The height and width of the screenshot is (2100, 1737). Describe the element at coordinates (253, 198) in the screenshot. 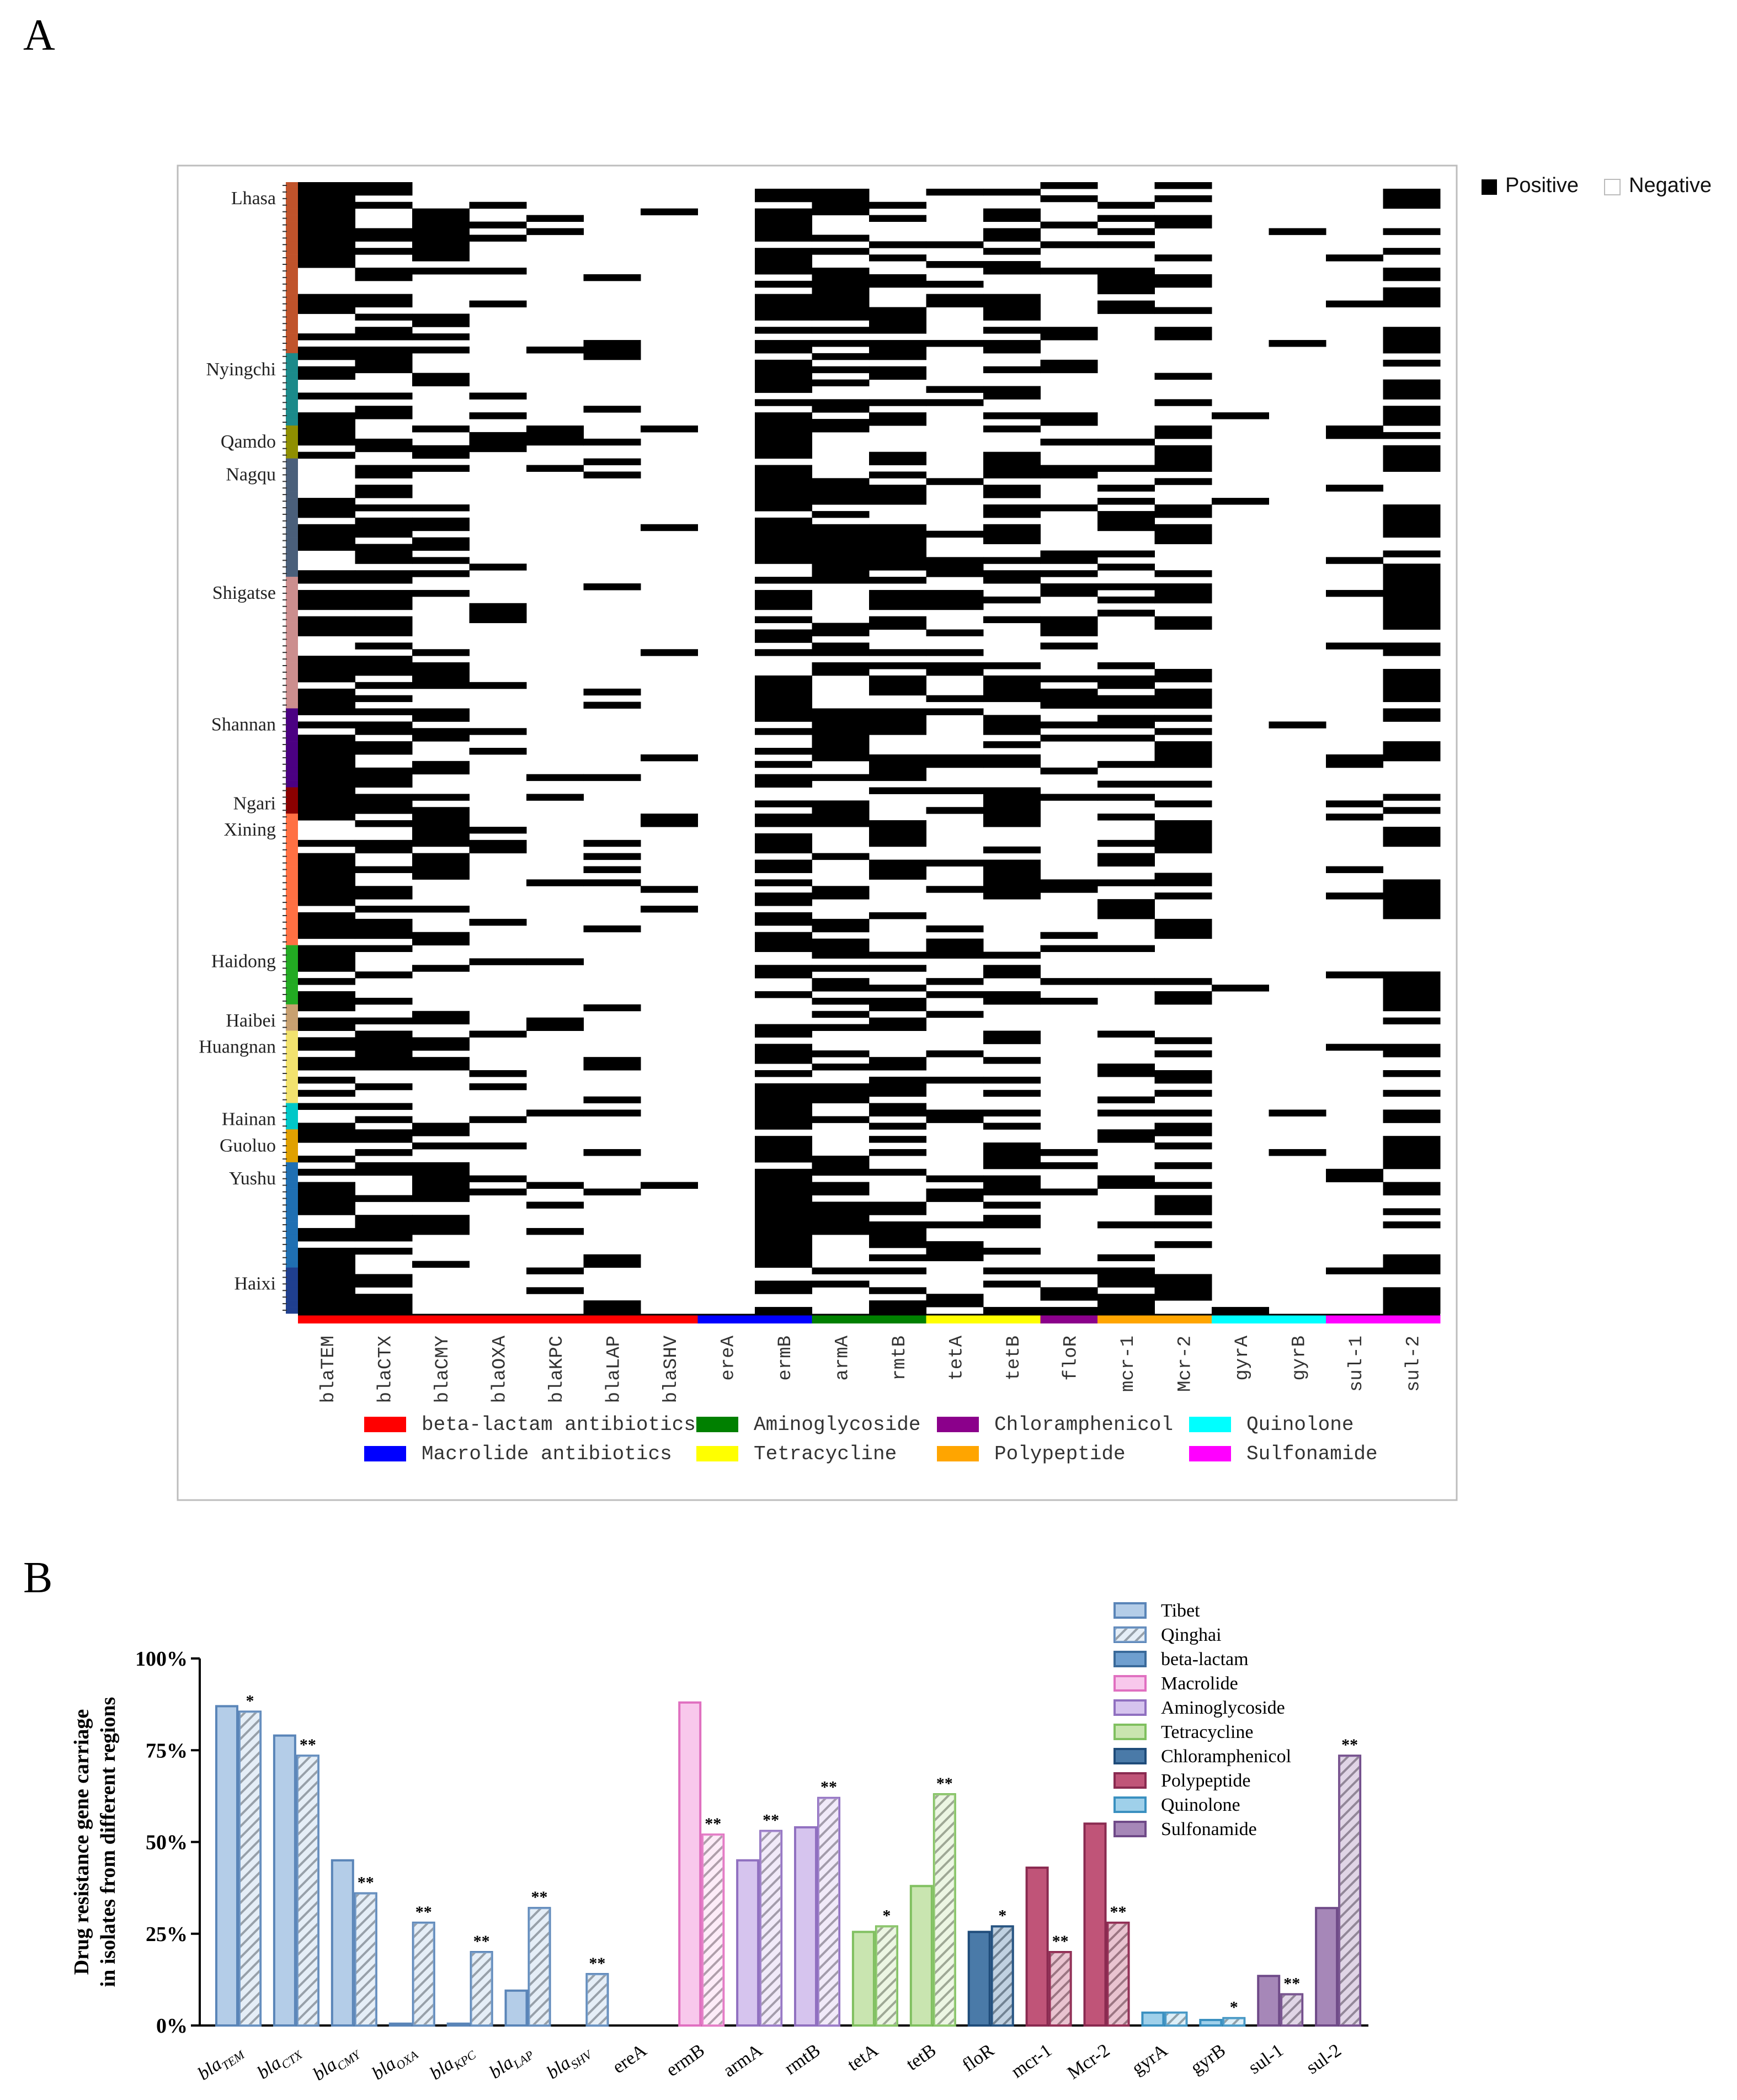

I see `region-label-lhasa: Lhasa` at that location.